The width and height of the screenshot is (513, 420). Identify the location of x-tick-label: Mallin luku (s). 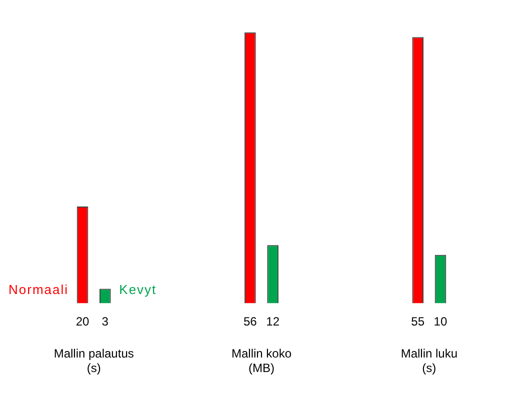
(429, 361).